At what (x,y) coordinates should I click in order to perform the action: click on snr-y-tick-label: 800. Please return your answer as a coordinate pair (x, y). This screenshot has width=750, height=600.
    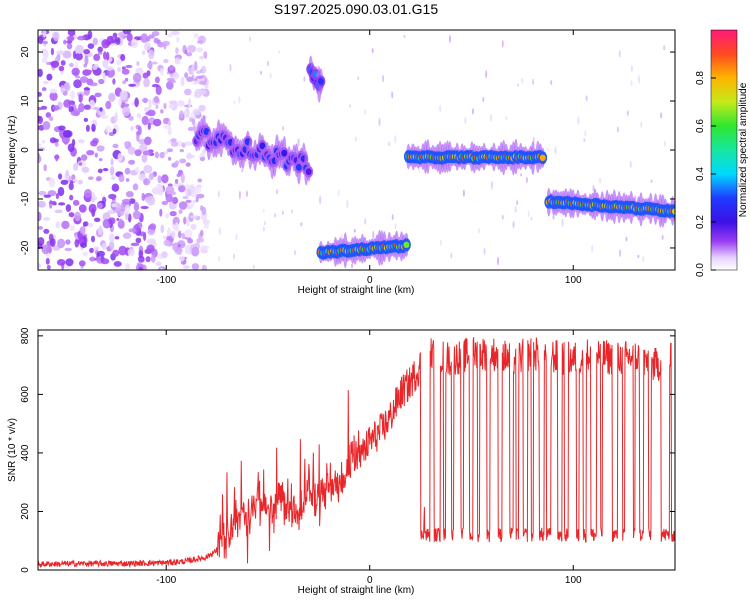
    Looking at the image, I should click on (25, 335).